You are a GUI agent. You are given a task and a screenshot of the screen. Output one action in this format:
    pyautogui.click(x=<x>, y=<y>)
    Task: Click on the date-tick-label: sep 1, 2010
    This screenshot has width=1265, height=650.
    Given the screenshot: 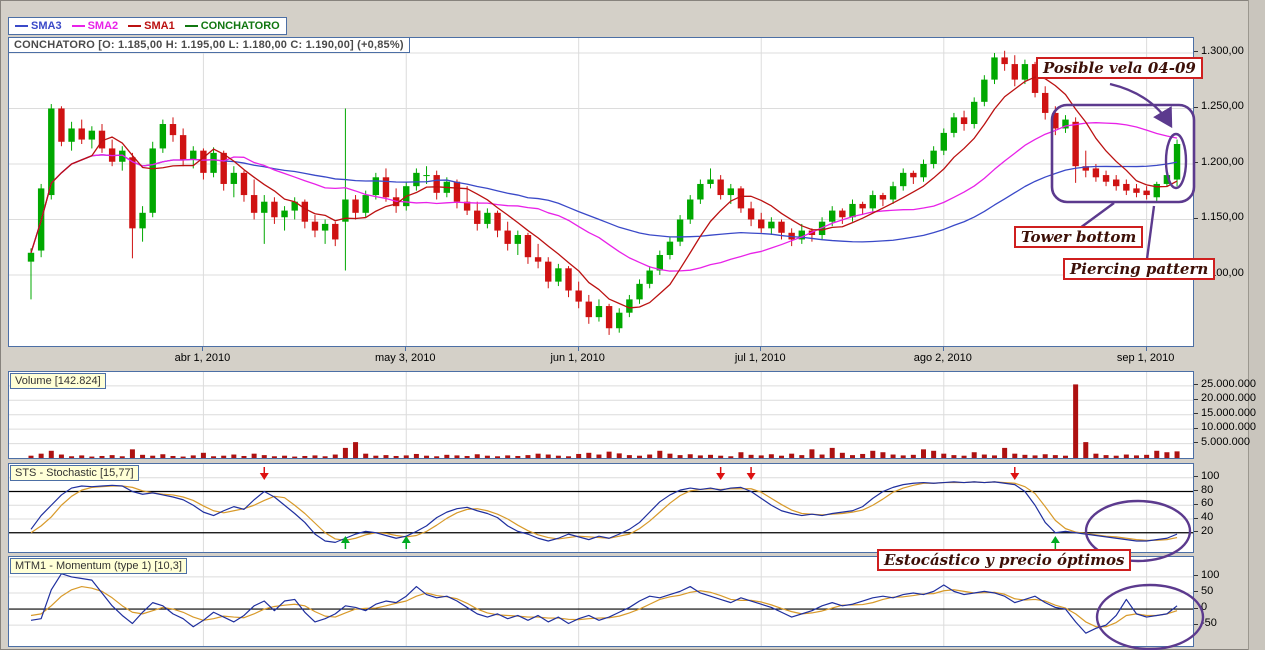 What is the action you would take?
    pyautogui.click(x=1145, y=358)
    